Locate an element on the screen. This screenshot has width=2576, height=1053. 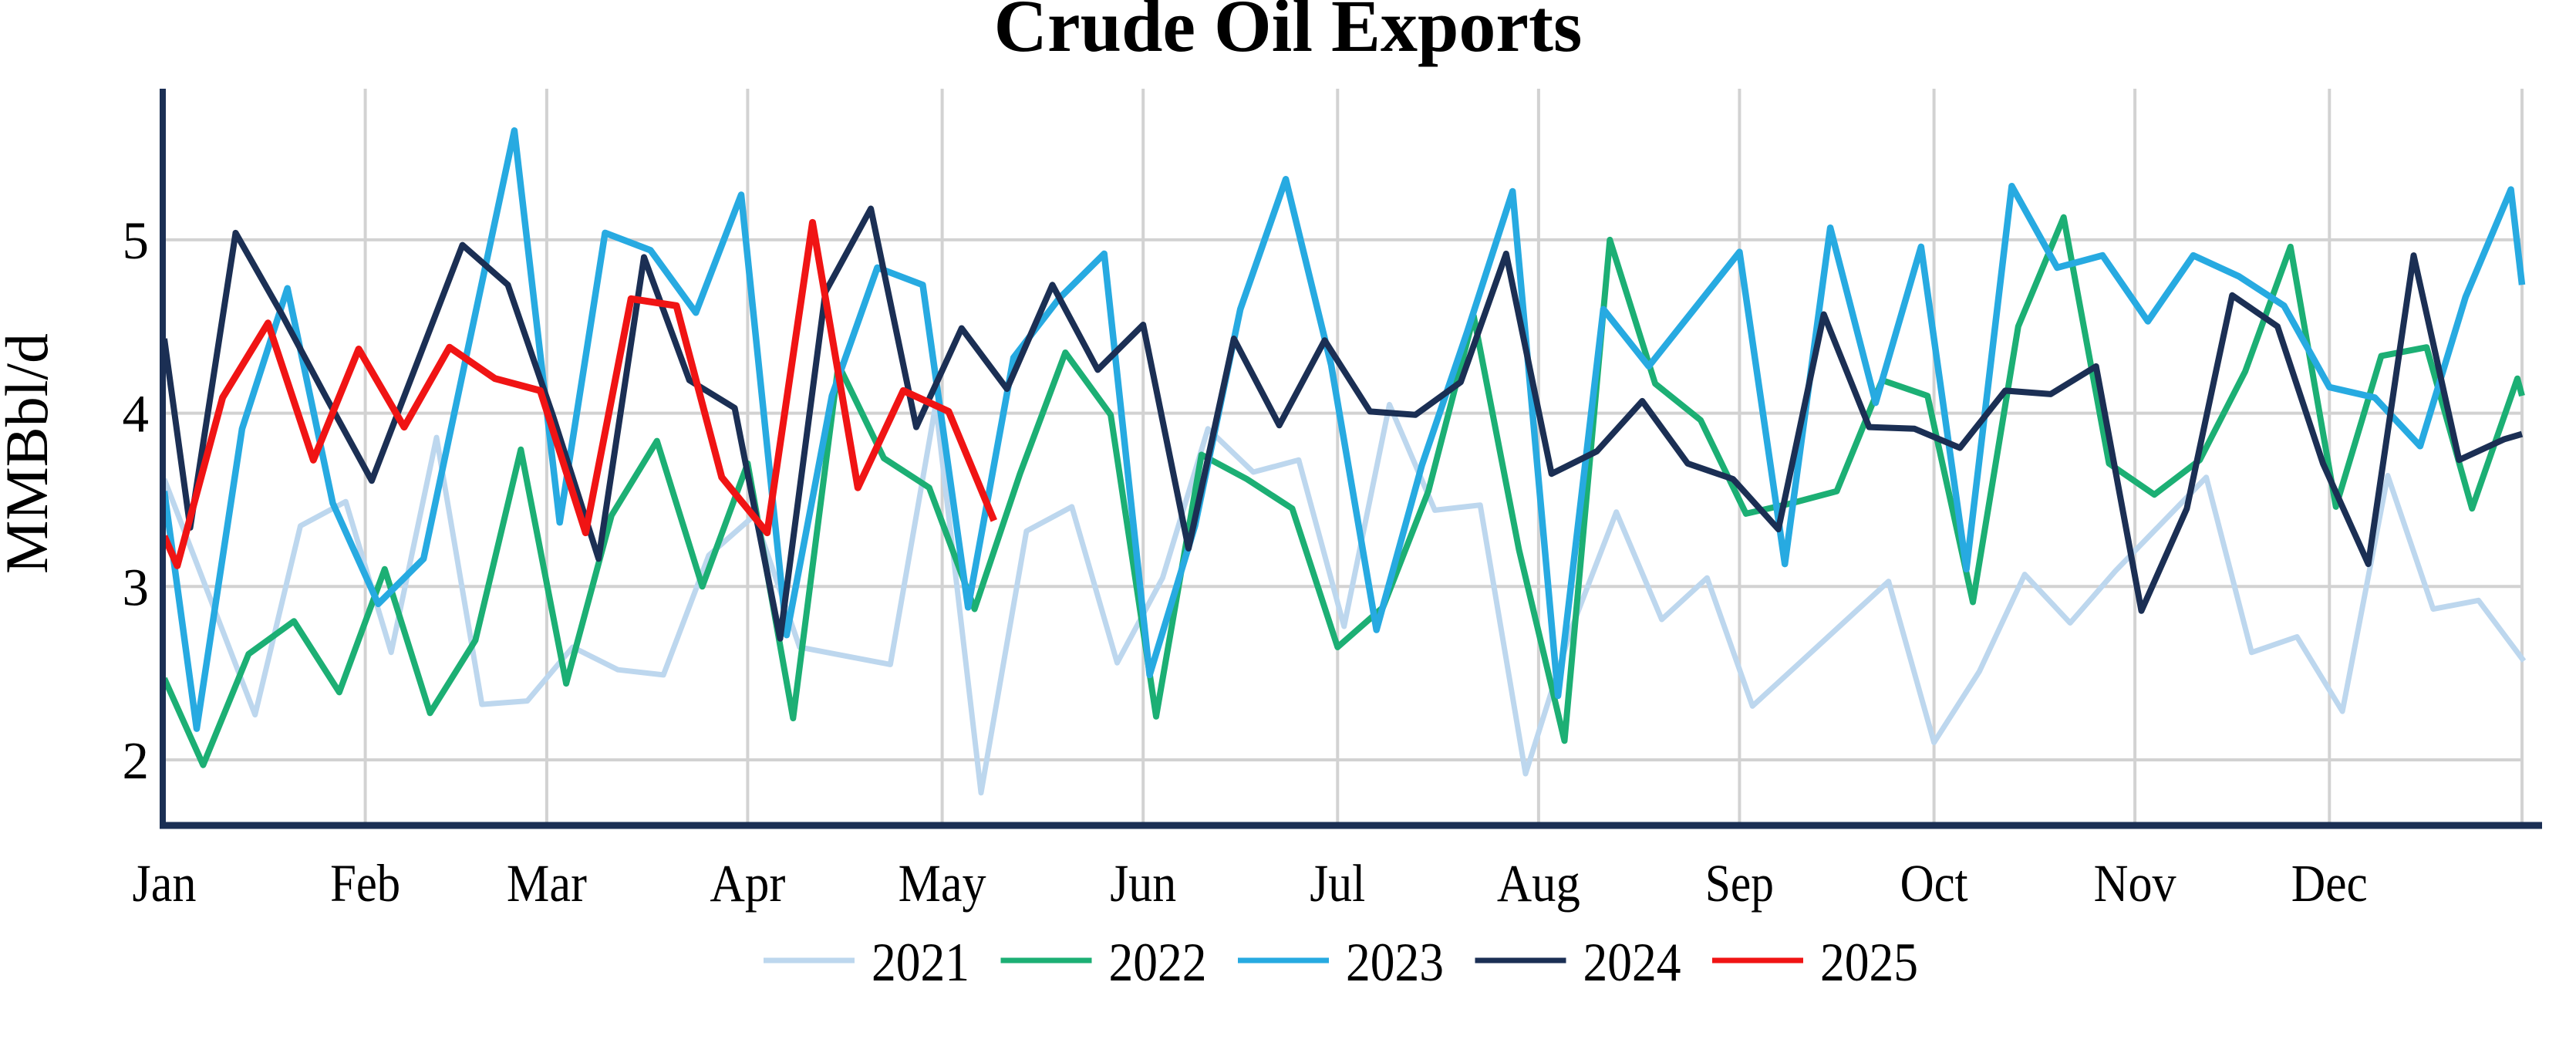
svg-text: Apr is located at coordinates (747, 884).